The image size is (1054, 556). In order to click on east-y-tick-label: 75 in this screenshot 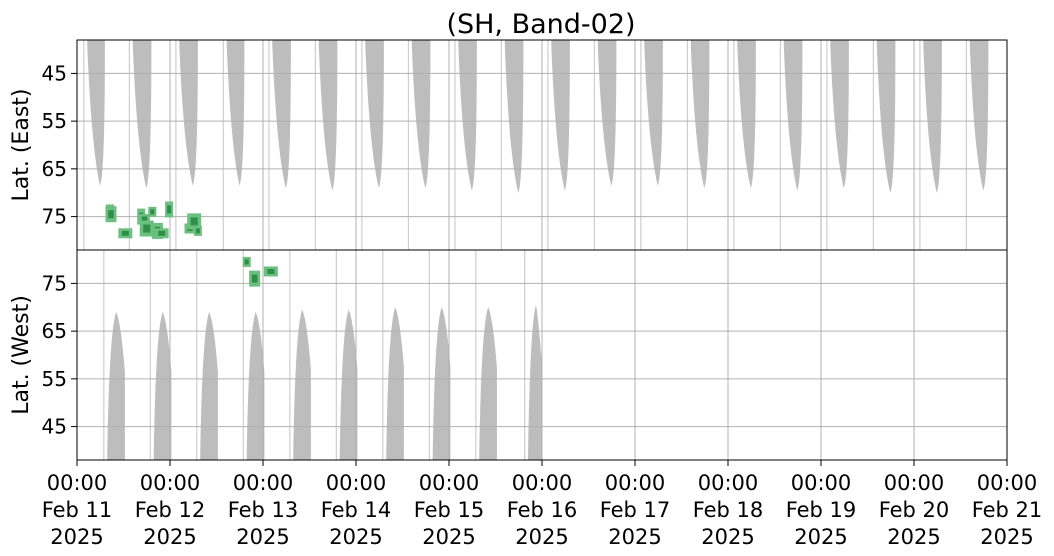, I will do `click(54, 217)`.